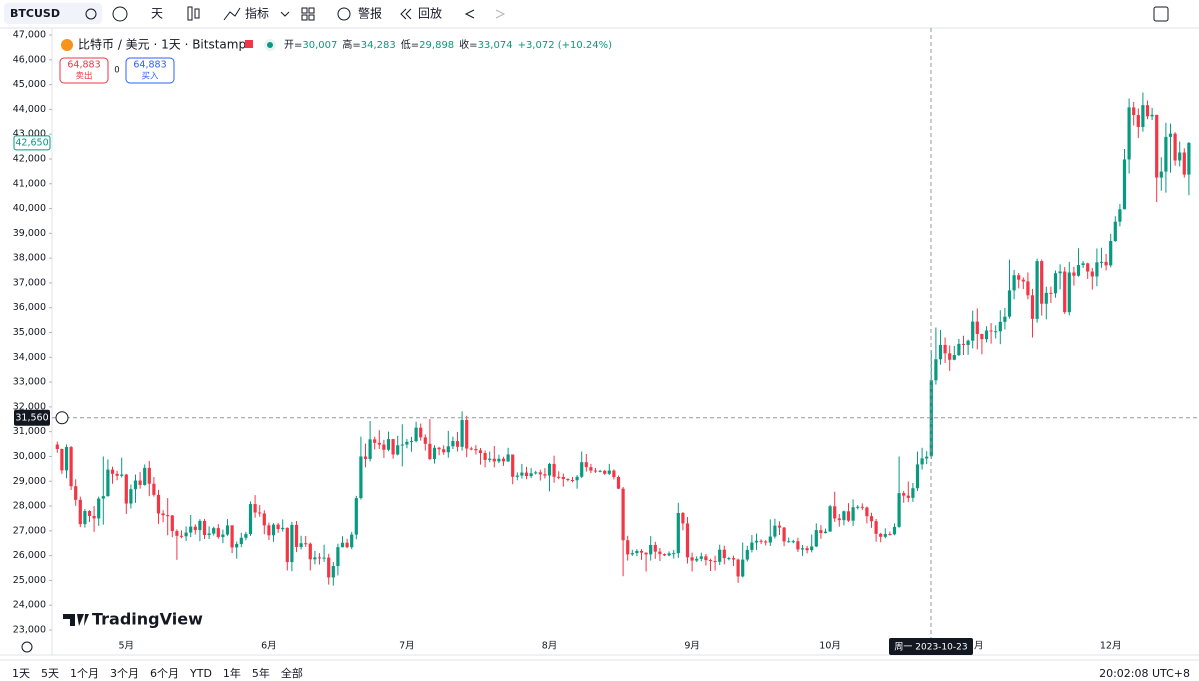 The image size is (1199, 681). Describe the element at coordinates (91, 14) in the screenshot. I see `symbol-icon` at that location.